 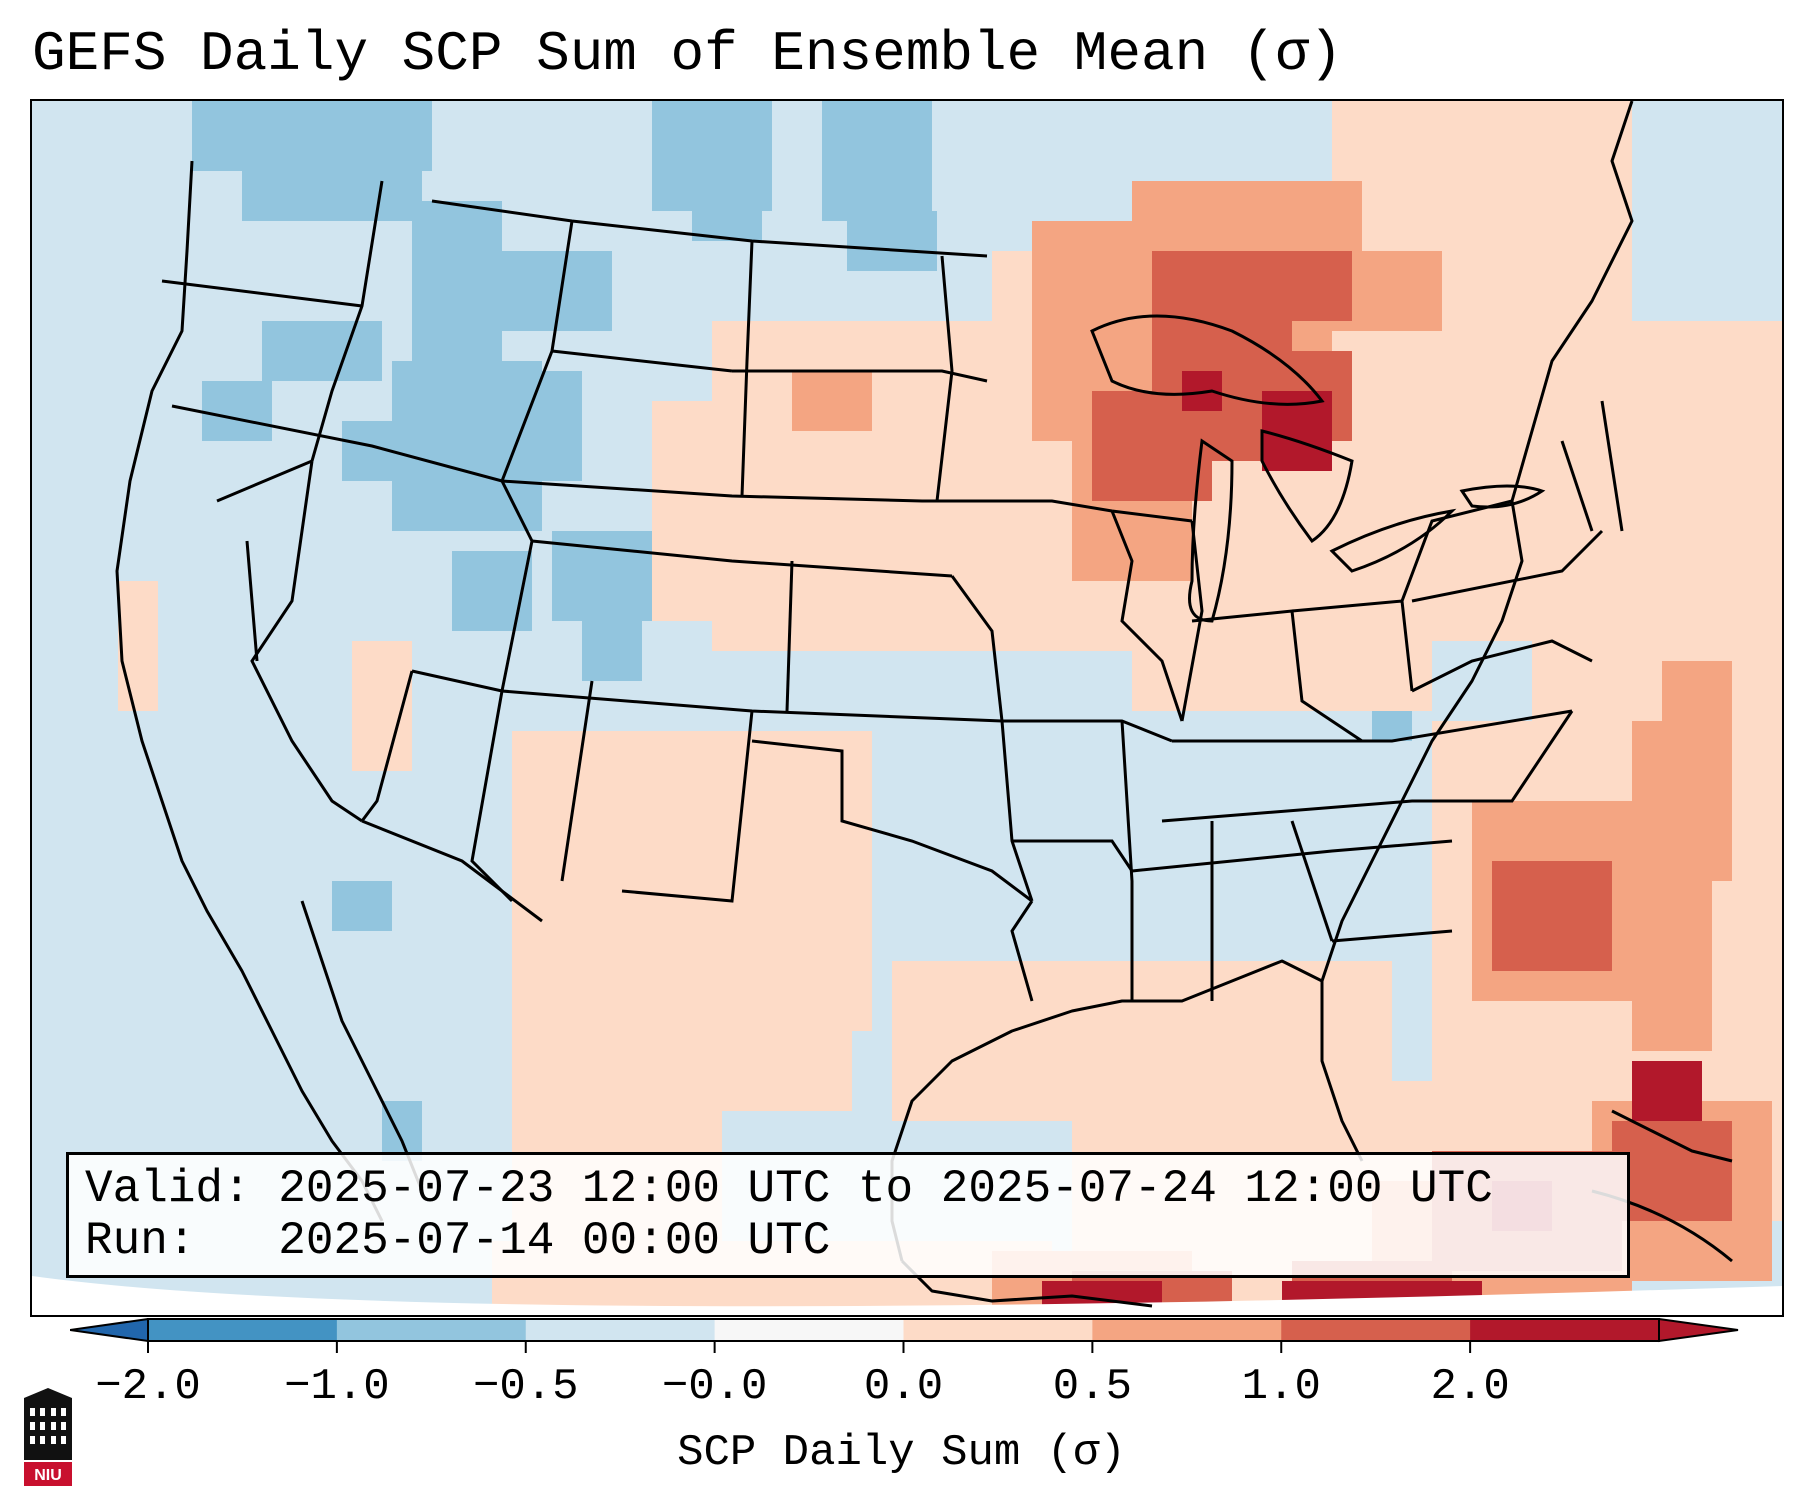 What do you see at coordinates (714, 1387) in the screenshot?
I see `colorbar-tick-label: −0.0` at bounding box center [714, 1387].